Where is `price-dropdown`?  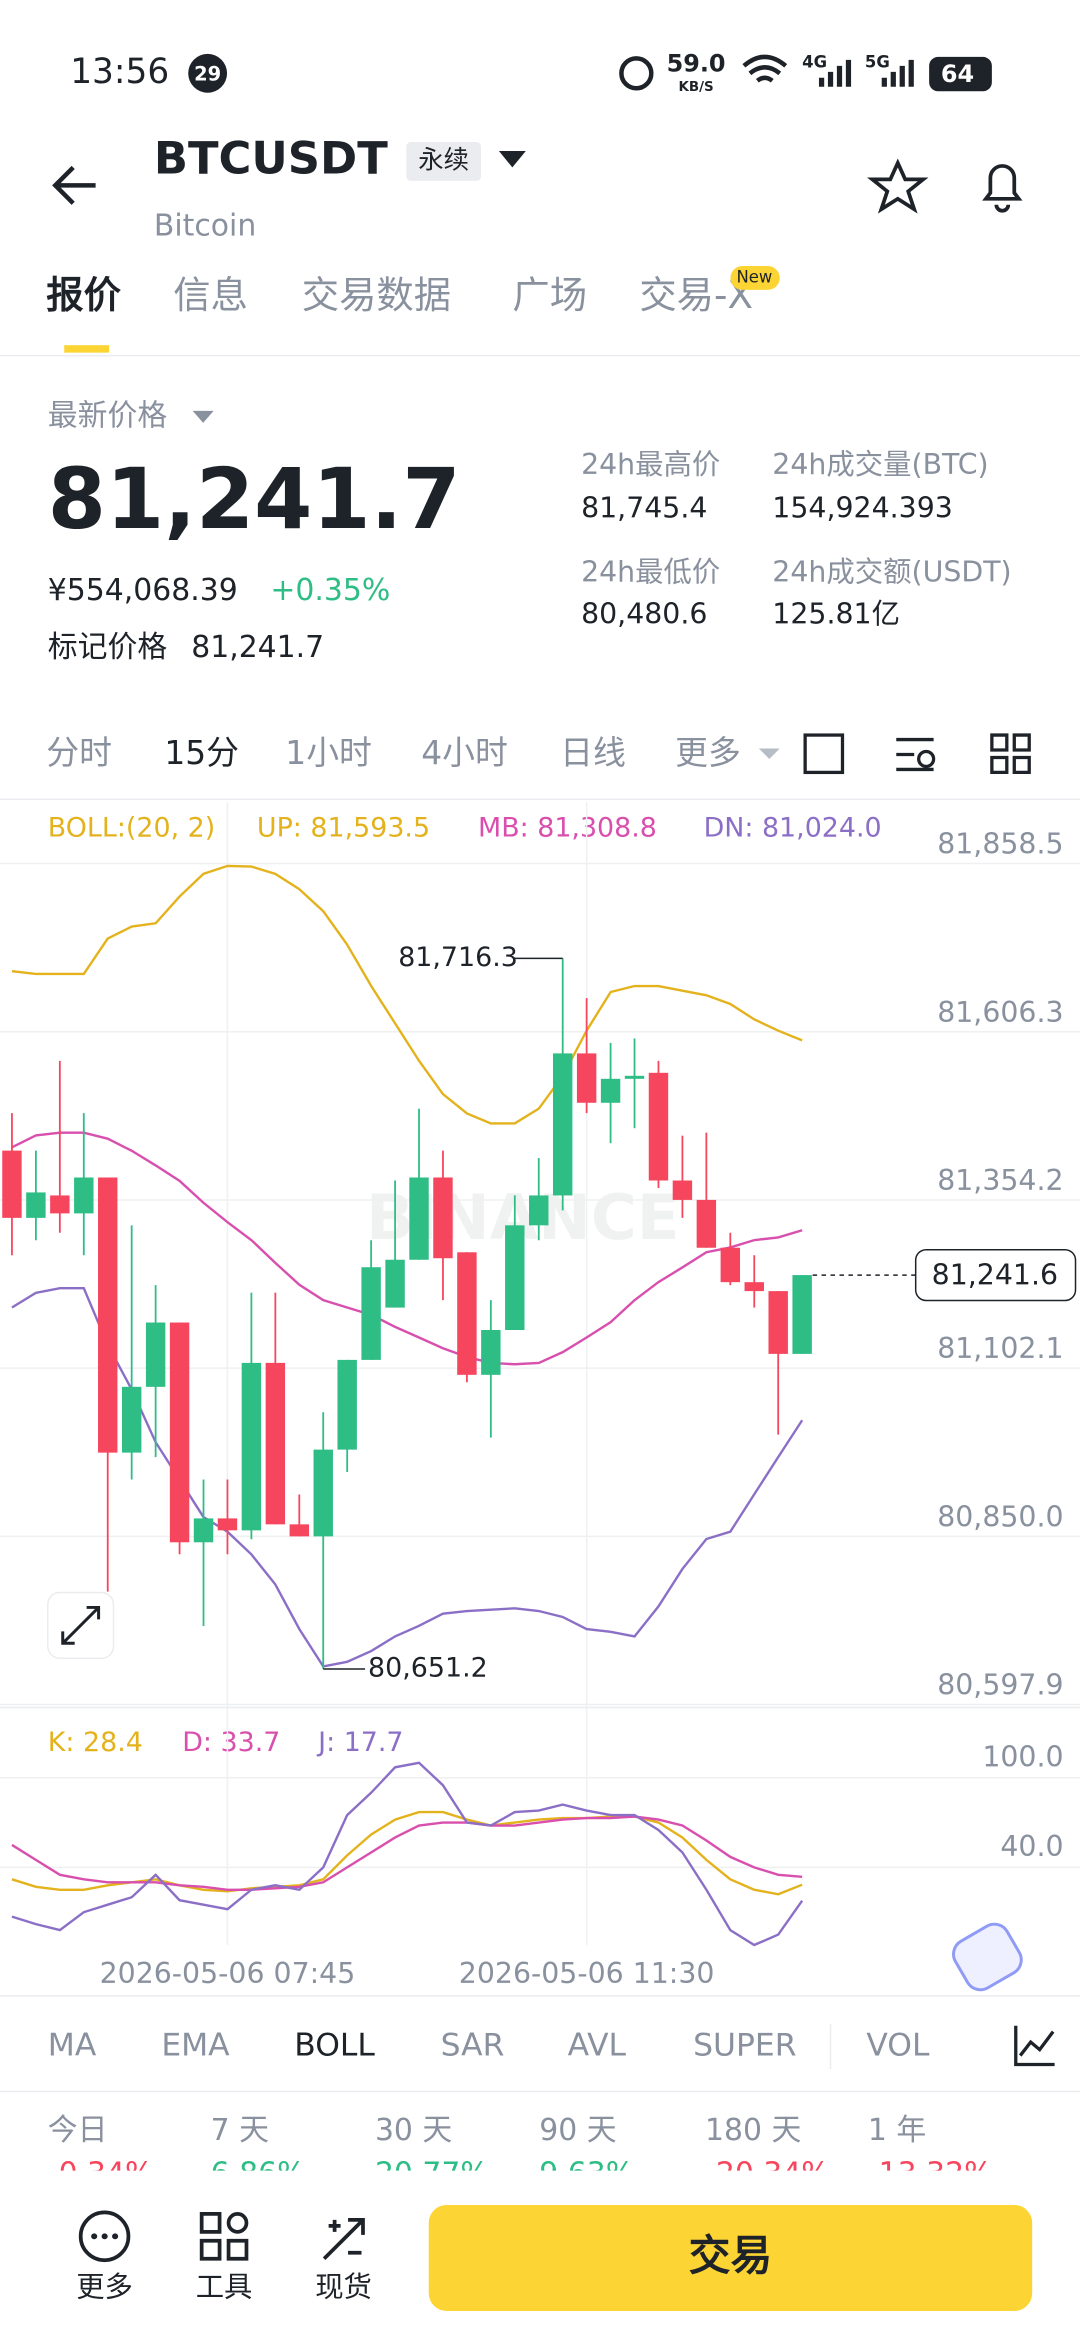
price-dropdown is located at coordinates (203, 416).